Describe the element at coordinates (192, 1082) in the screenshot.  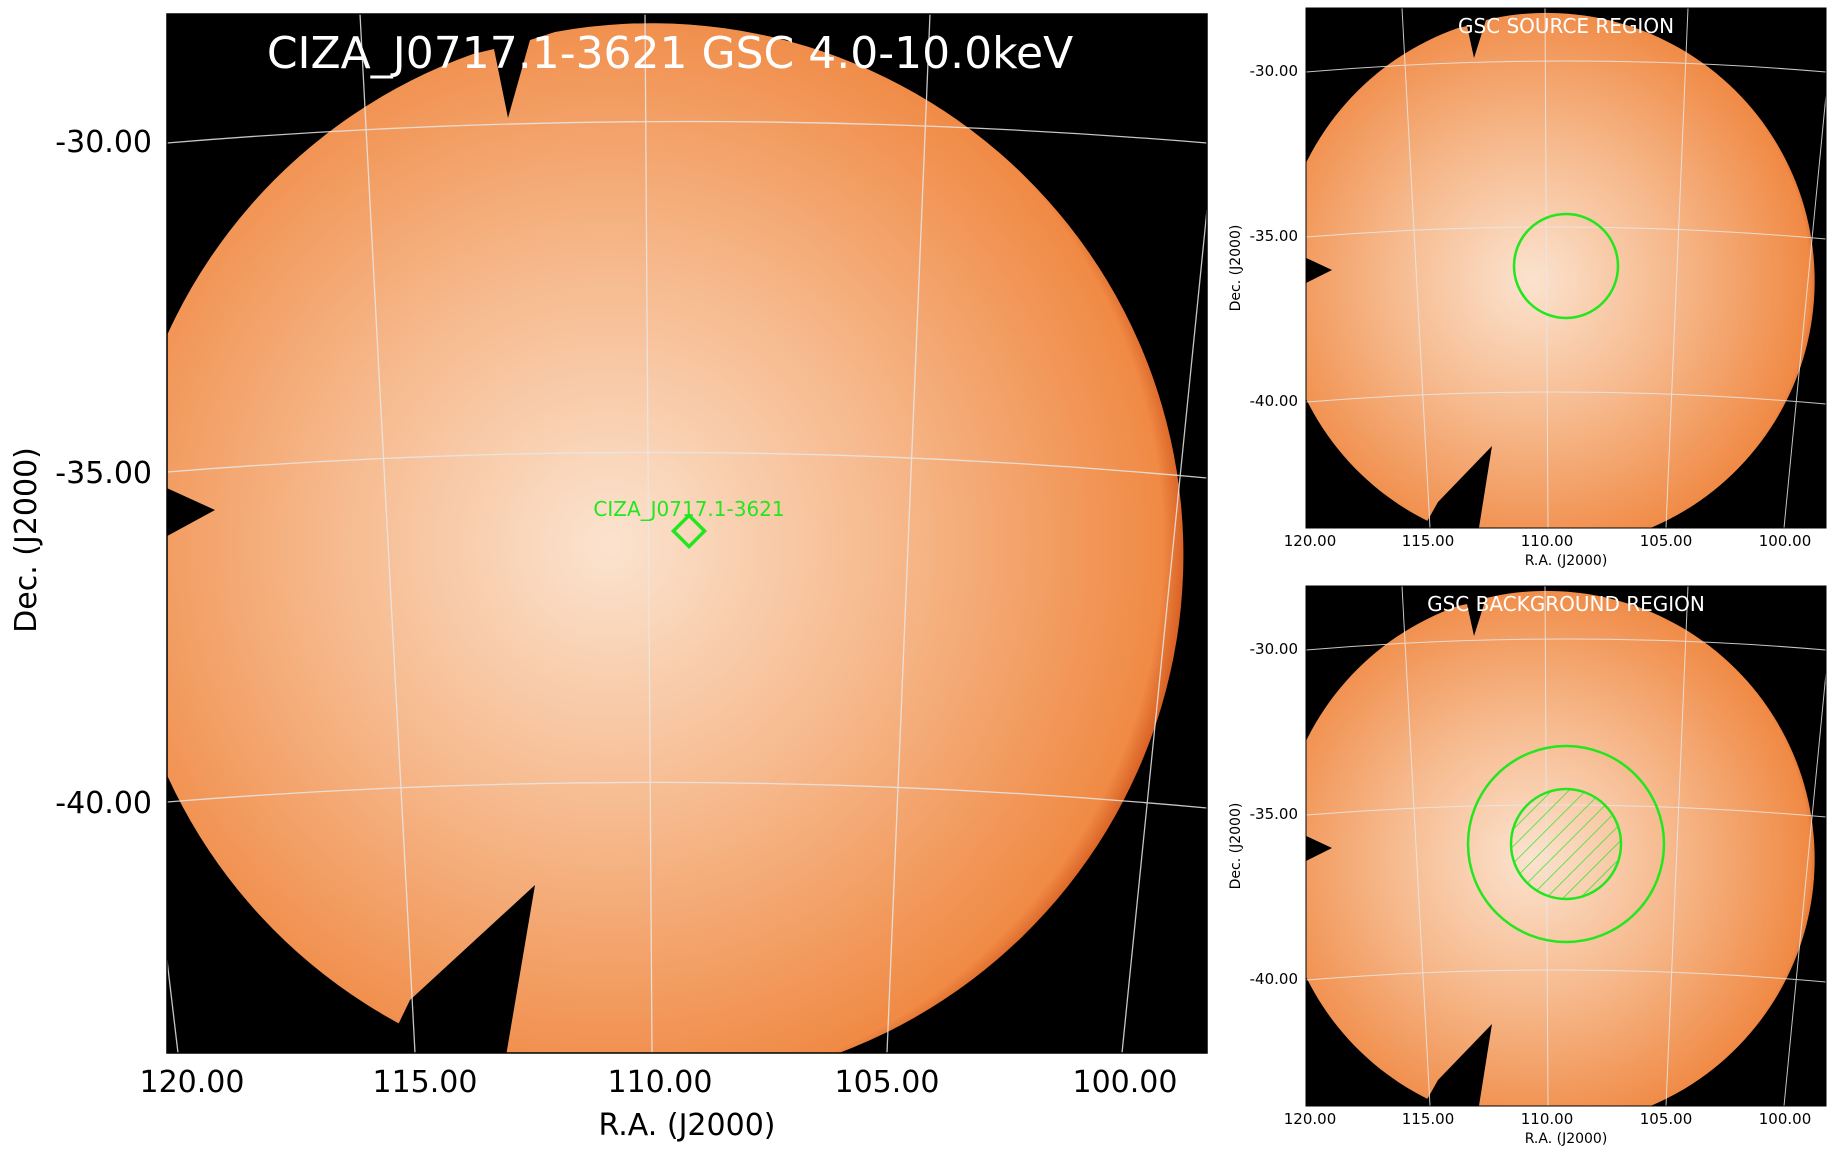
I see `main-x-tick-label: 120.00` at that location.